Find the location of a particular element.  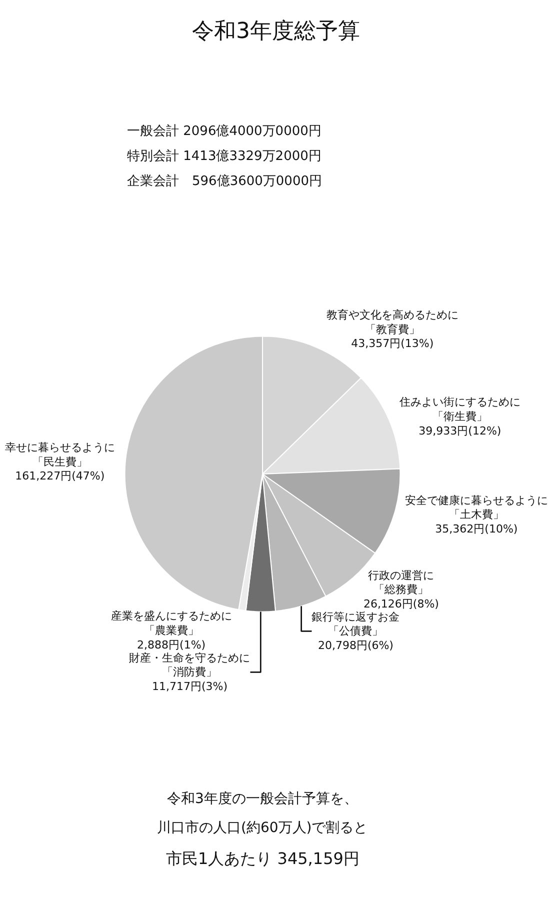

text: 市民1人あたり 345,159円 is located at coordinates (263, 858).